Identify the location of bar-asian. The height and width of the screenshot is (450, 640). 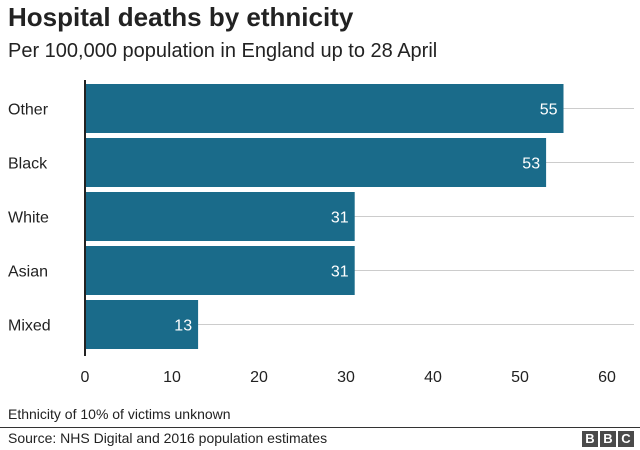
(220, 270).